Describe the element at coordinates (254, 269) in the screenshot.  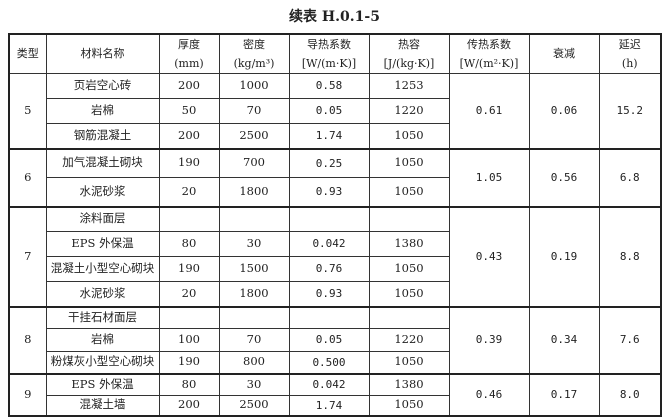
I see `density-cell: 1500` at that location.